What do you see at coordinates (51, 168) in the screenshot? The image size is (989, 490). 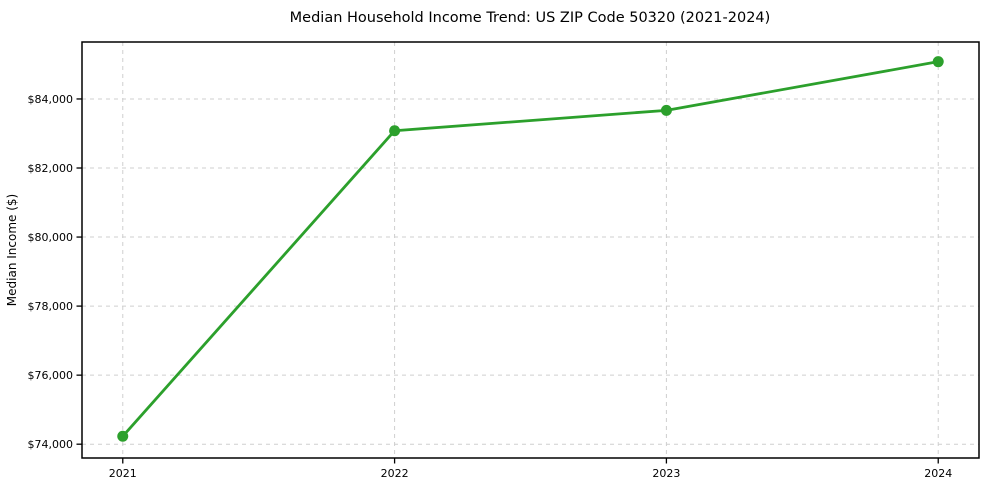 I see `y-tick-label: $82,000` at bounding box center [51, 168].